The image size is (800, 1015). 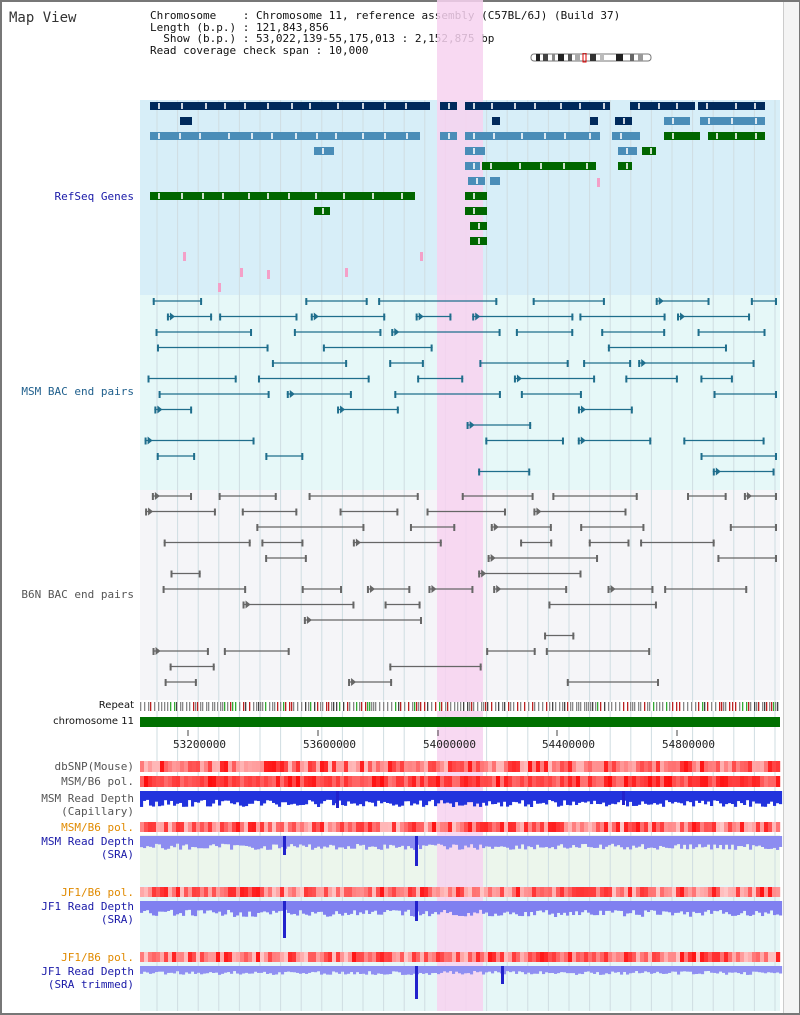 I want to click on vertical-scrollbar, so click(x=791, y=507).